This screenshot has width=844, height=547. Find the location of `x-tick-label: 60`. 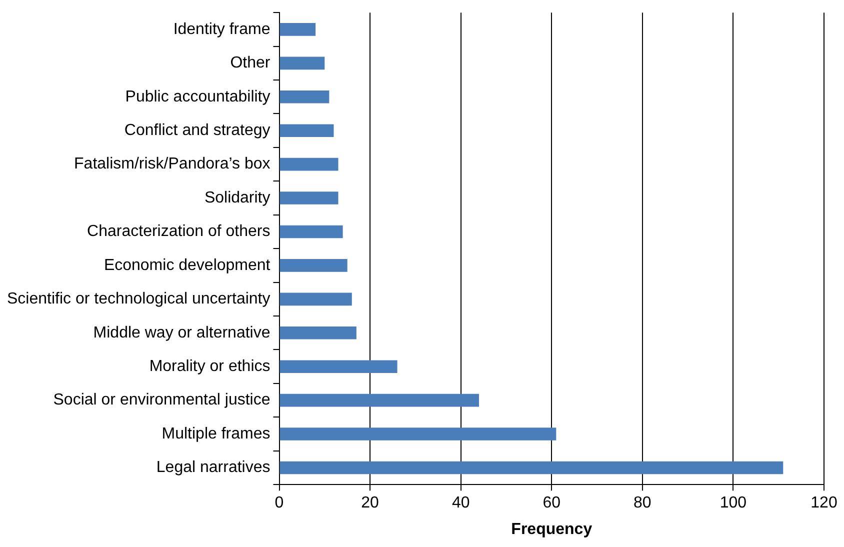

x-tick-label: 60 is located at coordinates (551, 503).